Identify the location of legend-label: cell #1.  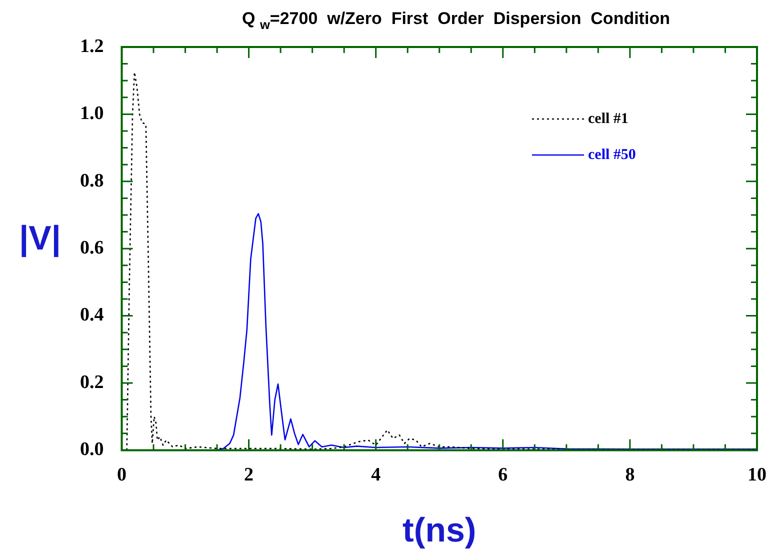
(608, 118).